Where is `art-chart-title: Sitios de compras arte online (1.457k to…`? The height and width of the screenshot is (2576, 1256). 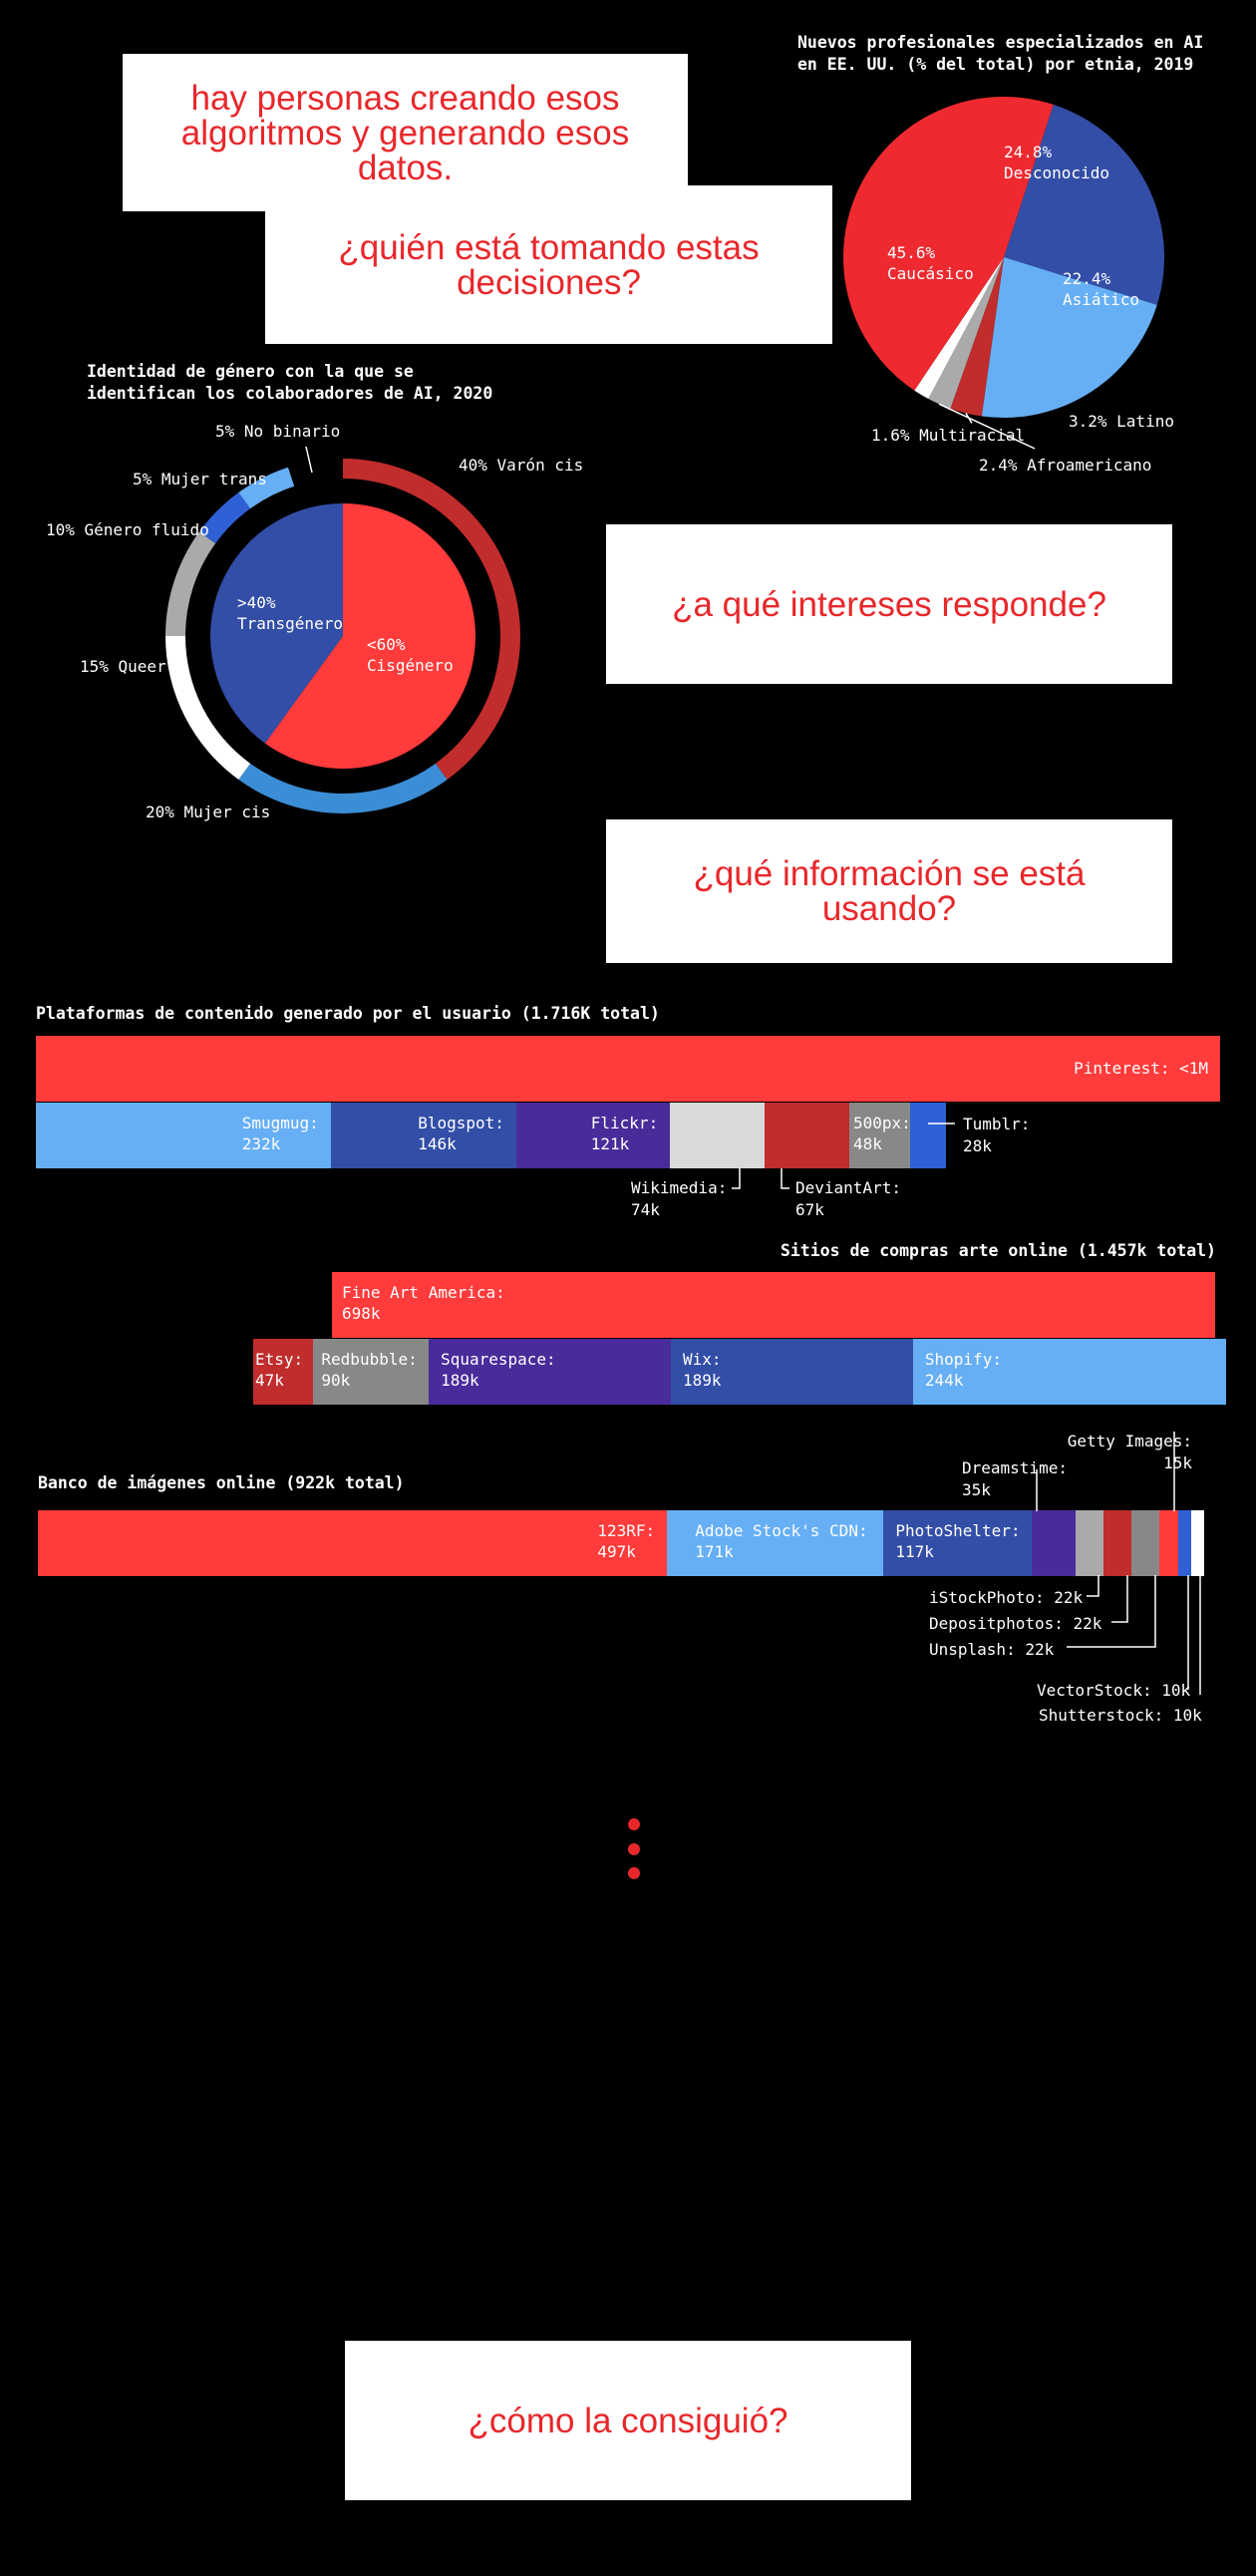
art-chart-title: Sitios de compras arte online (1.457k to… is located at coordinates (998, 1250).